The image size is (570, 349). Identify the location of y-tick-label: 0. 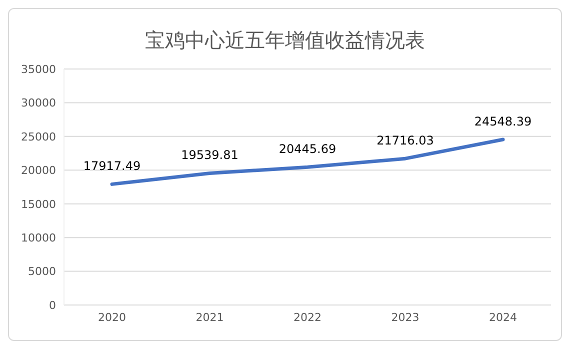
(52, 305).